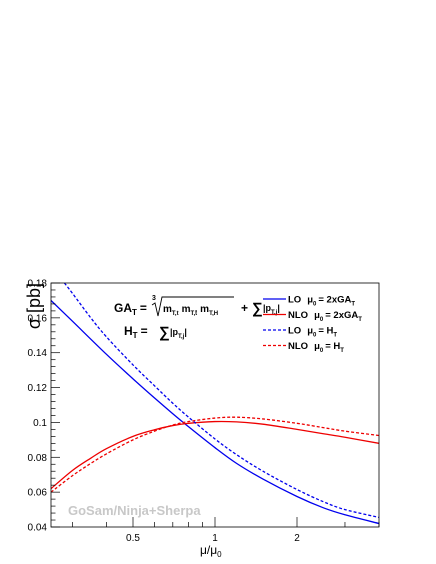  Describe the element at coordinates (154, 298) in the screenshot. I see `root-index: 3` at that location.